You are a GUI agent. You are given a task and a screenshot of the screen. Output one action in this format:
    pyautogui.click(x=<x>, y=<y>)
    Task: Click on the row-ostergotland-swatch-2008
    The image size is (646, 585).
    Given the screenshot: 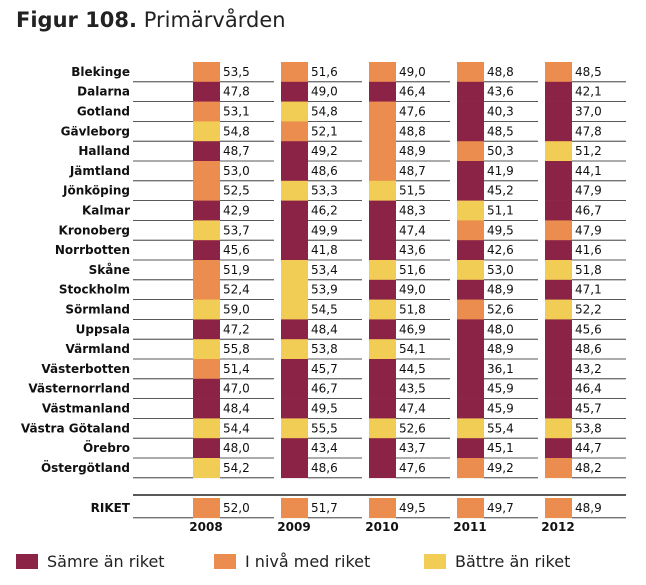 What is the action you would take?
    pyautogui.click(x=206, y=468)
    